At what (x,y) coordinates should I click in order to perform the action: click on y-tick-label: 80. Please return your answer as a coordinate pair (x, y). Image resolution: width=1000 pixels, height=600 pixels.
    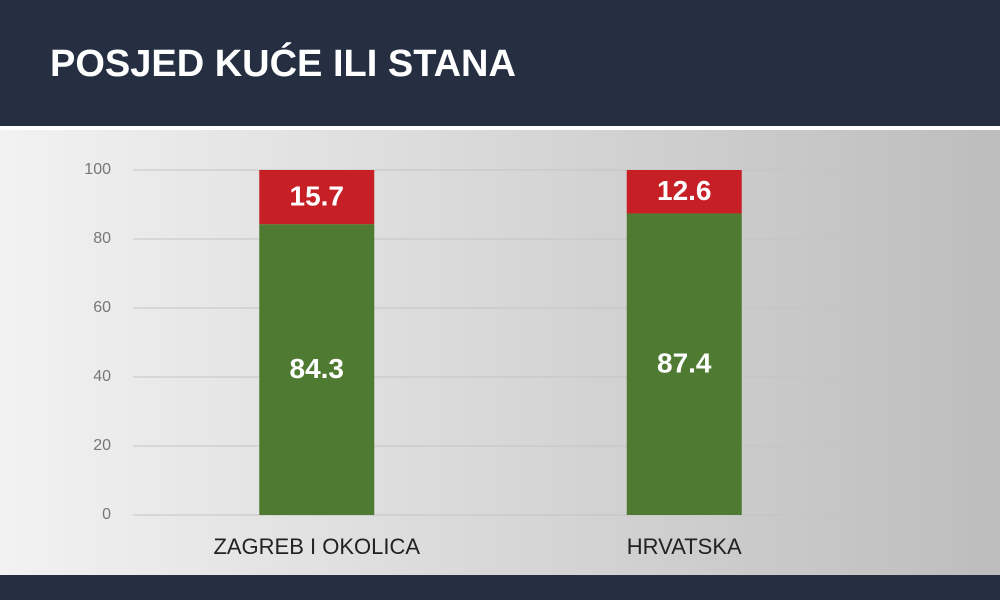
    Looking at the image, I should click on (102, 238).